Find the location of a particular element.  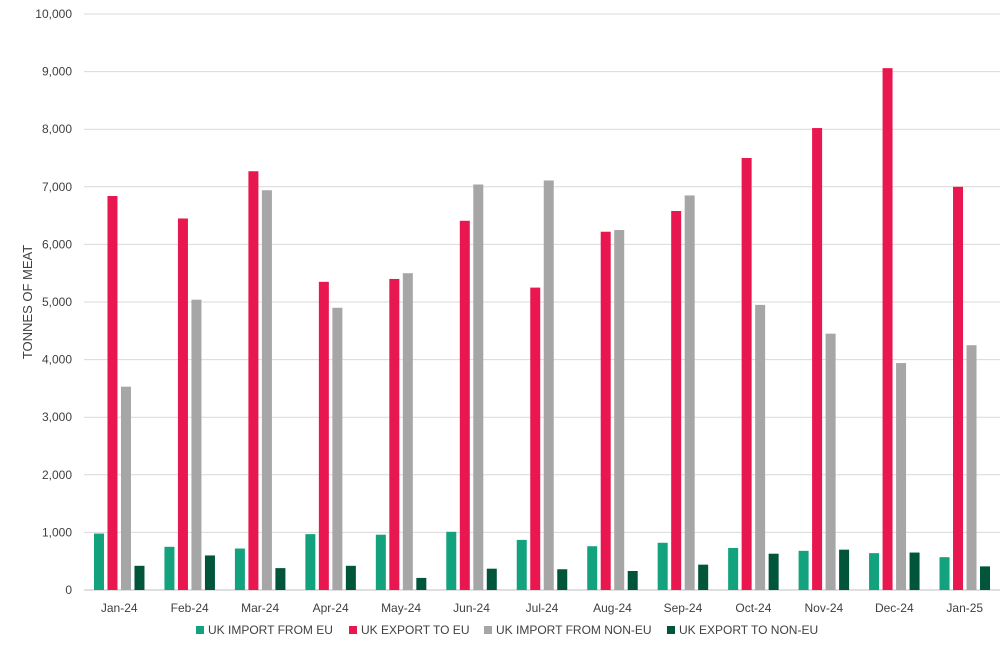

legend-label: UK IMPORT FROM EU is located at coordinates (270, 630).